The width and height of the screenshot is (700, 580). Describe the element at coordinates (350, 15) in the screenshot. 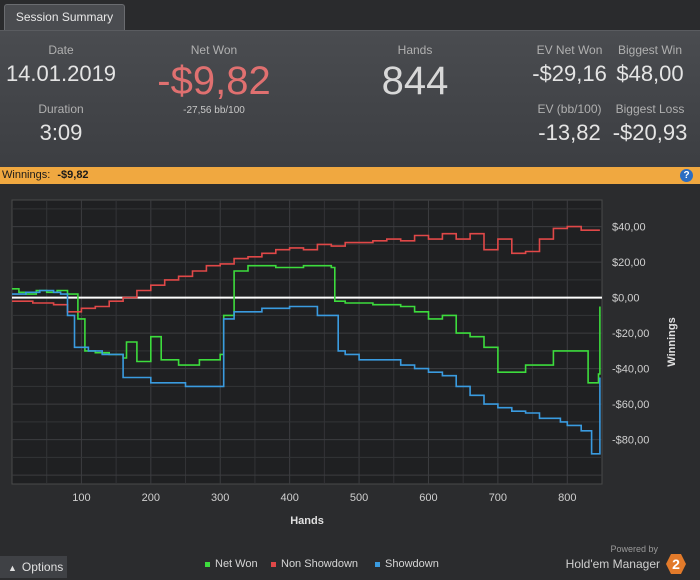

I see `tab-bar: Session Summary` at that location.